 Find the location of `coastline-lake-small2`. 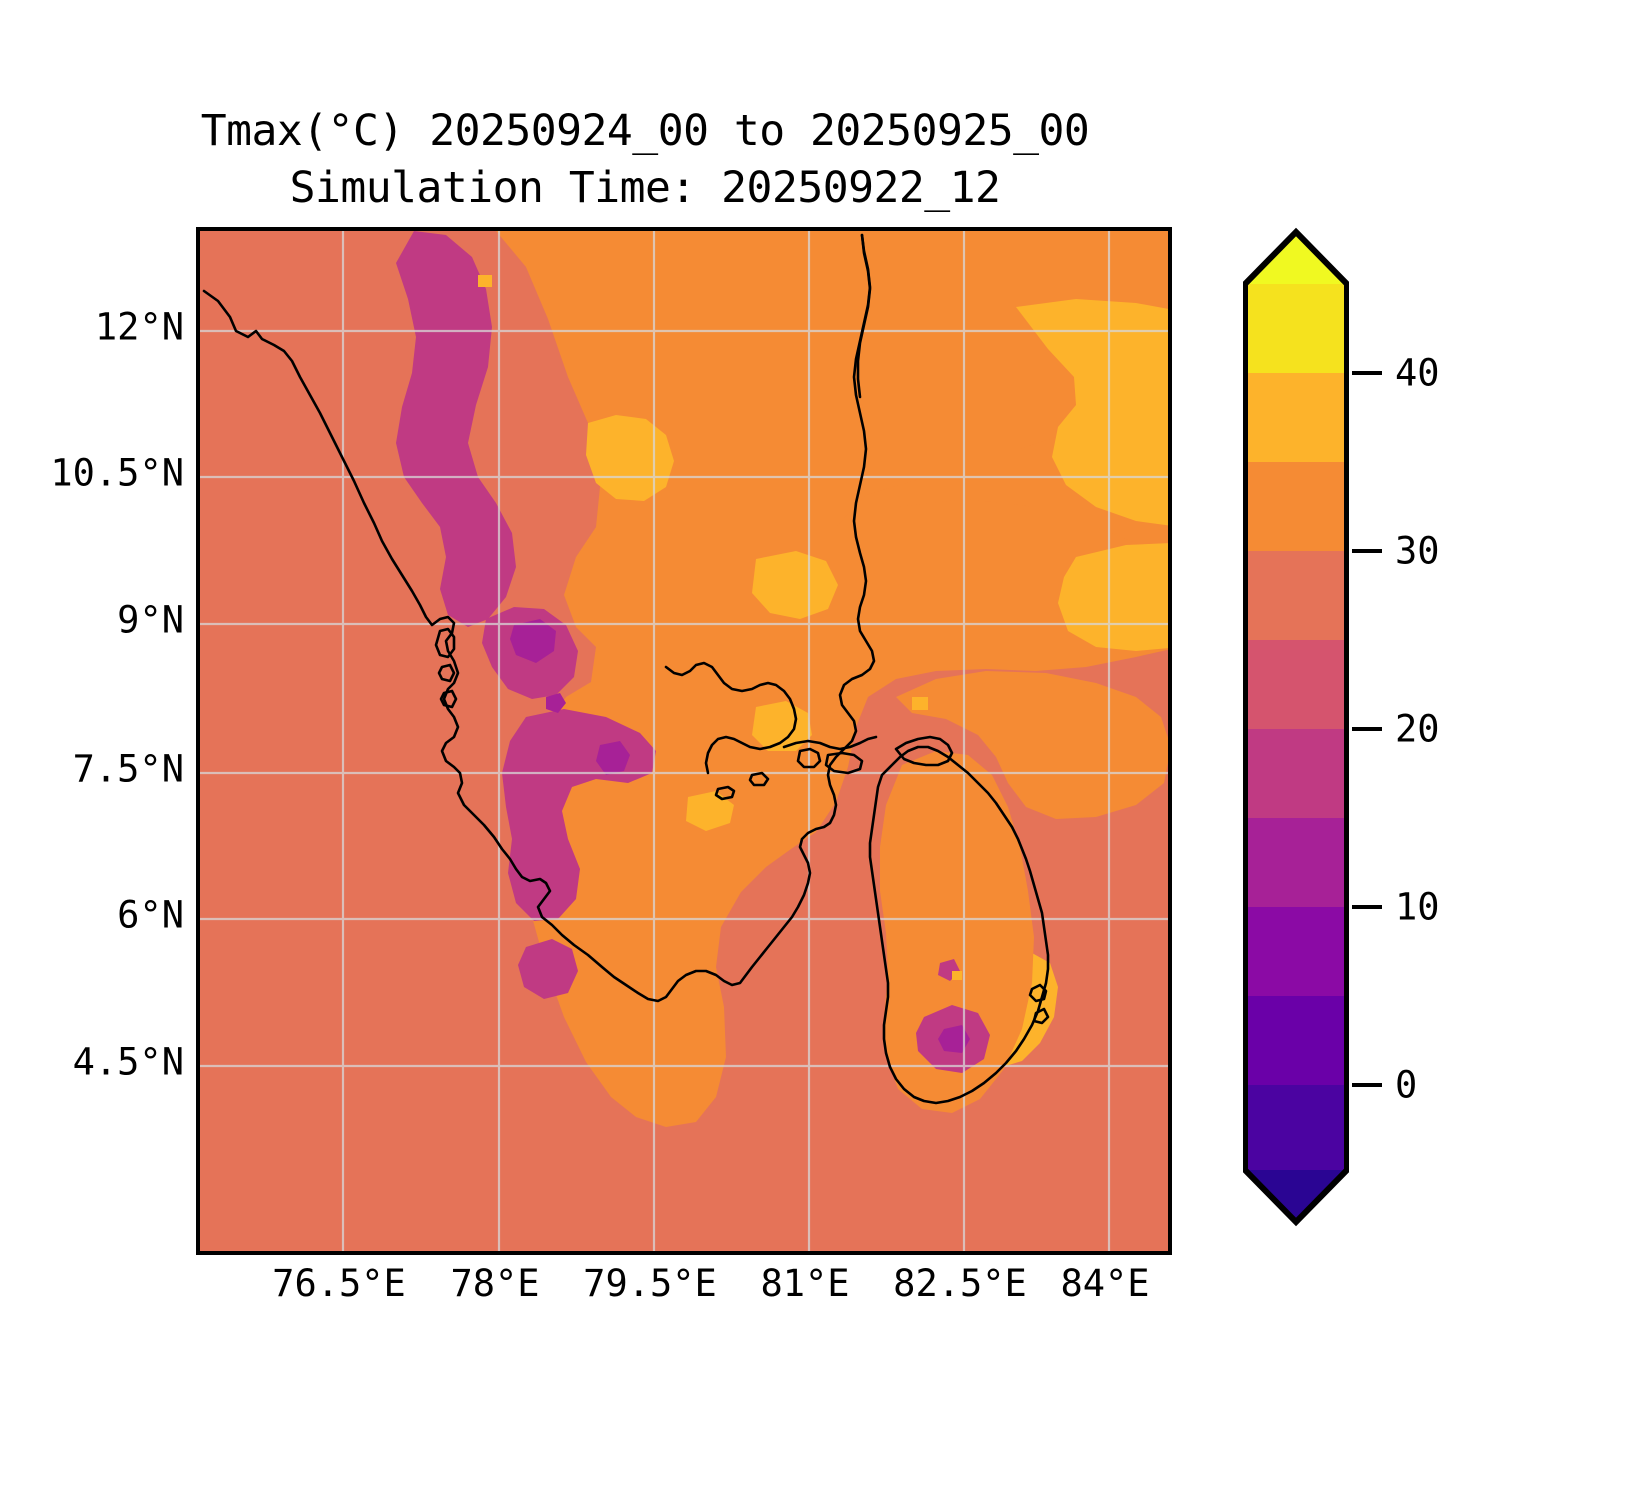

coastline-lake-small2 is located at coordinates (448, 699).